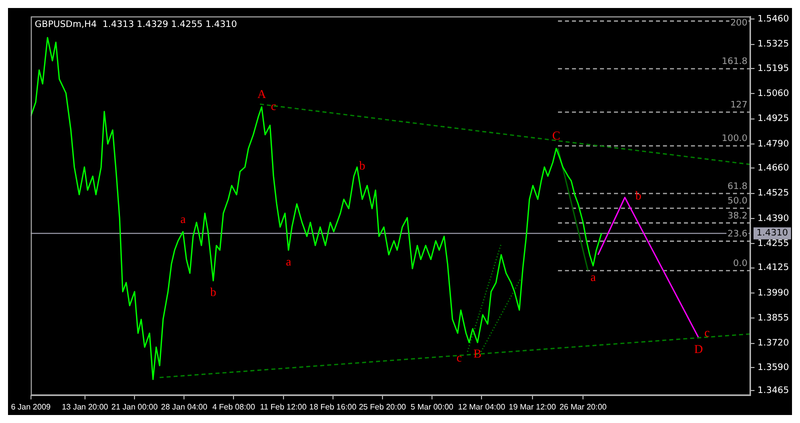 The height and width of the screenshot is (423, 800). I want to click on x-tick-label: 6 Jan 2009, so click(31, 407).